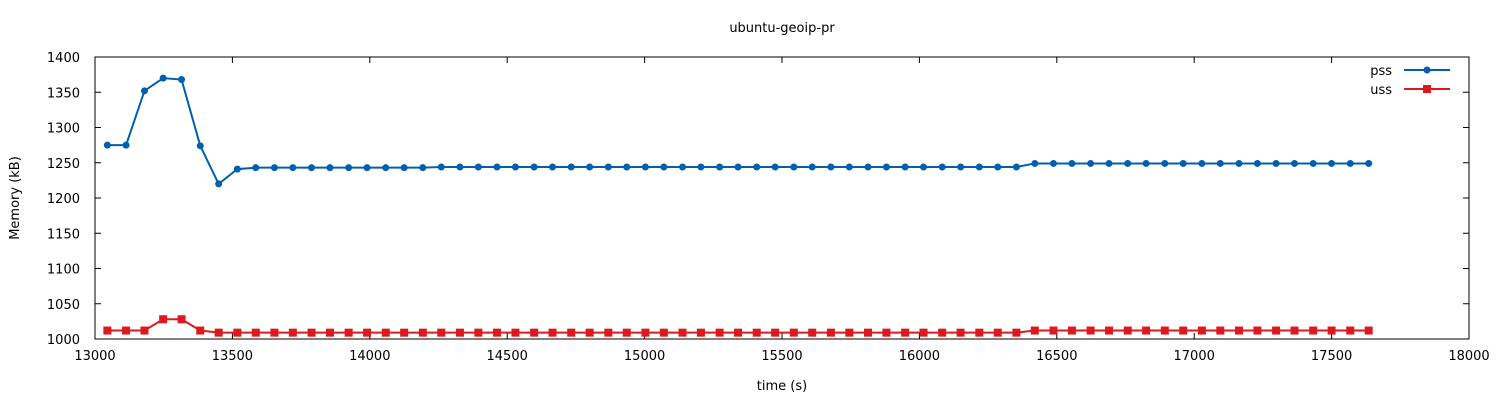 This screenshot has height=404, width=1500. Describe the element at coordinates (63, 340) in the screenshot. I see `y-tick-label: 1000` at that location.